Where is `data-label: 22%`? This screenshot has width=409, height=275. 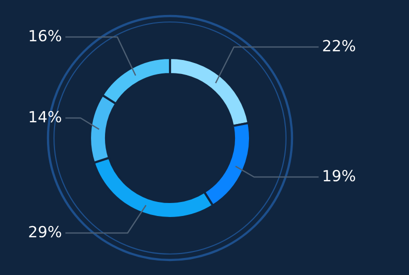 data-label: 22% is located at coordinates (339, 46).